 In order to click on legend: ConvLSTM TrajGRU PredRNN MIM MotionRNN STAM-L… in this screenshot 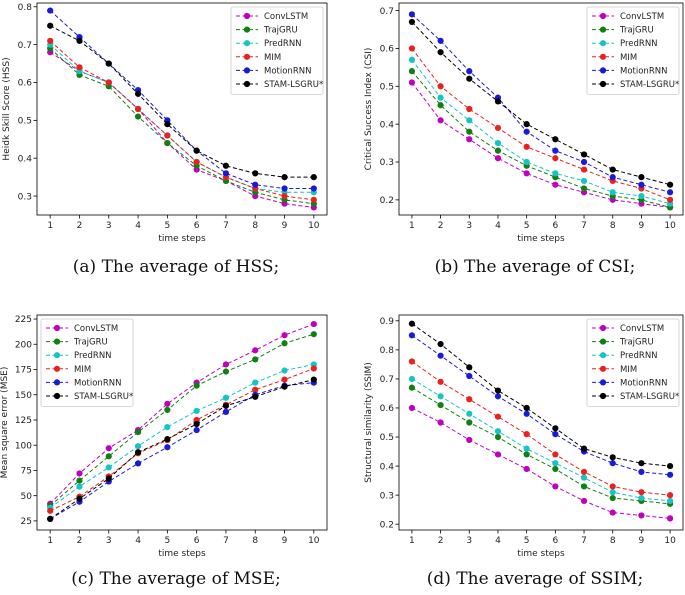, I will do `click(633, 50)`.